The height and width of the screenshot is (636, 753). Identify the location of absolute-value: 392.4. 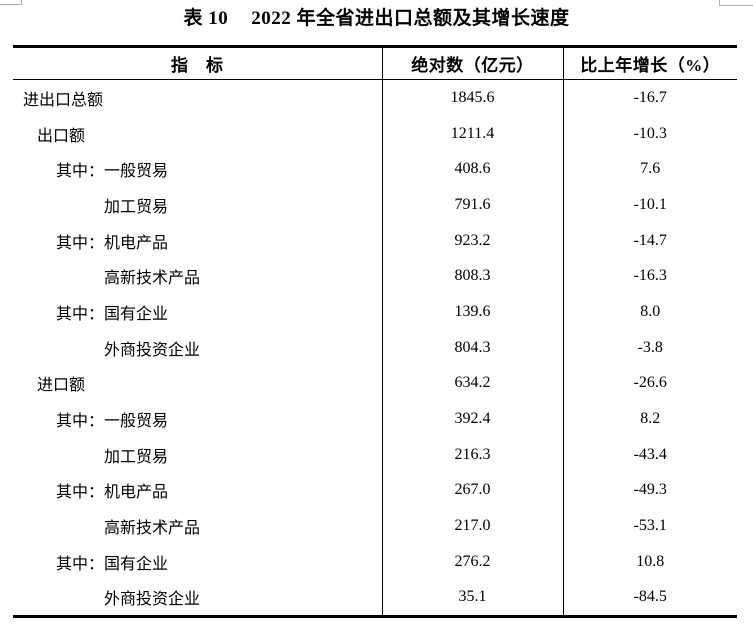
(472, 419).